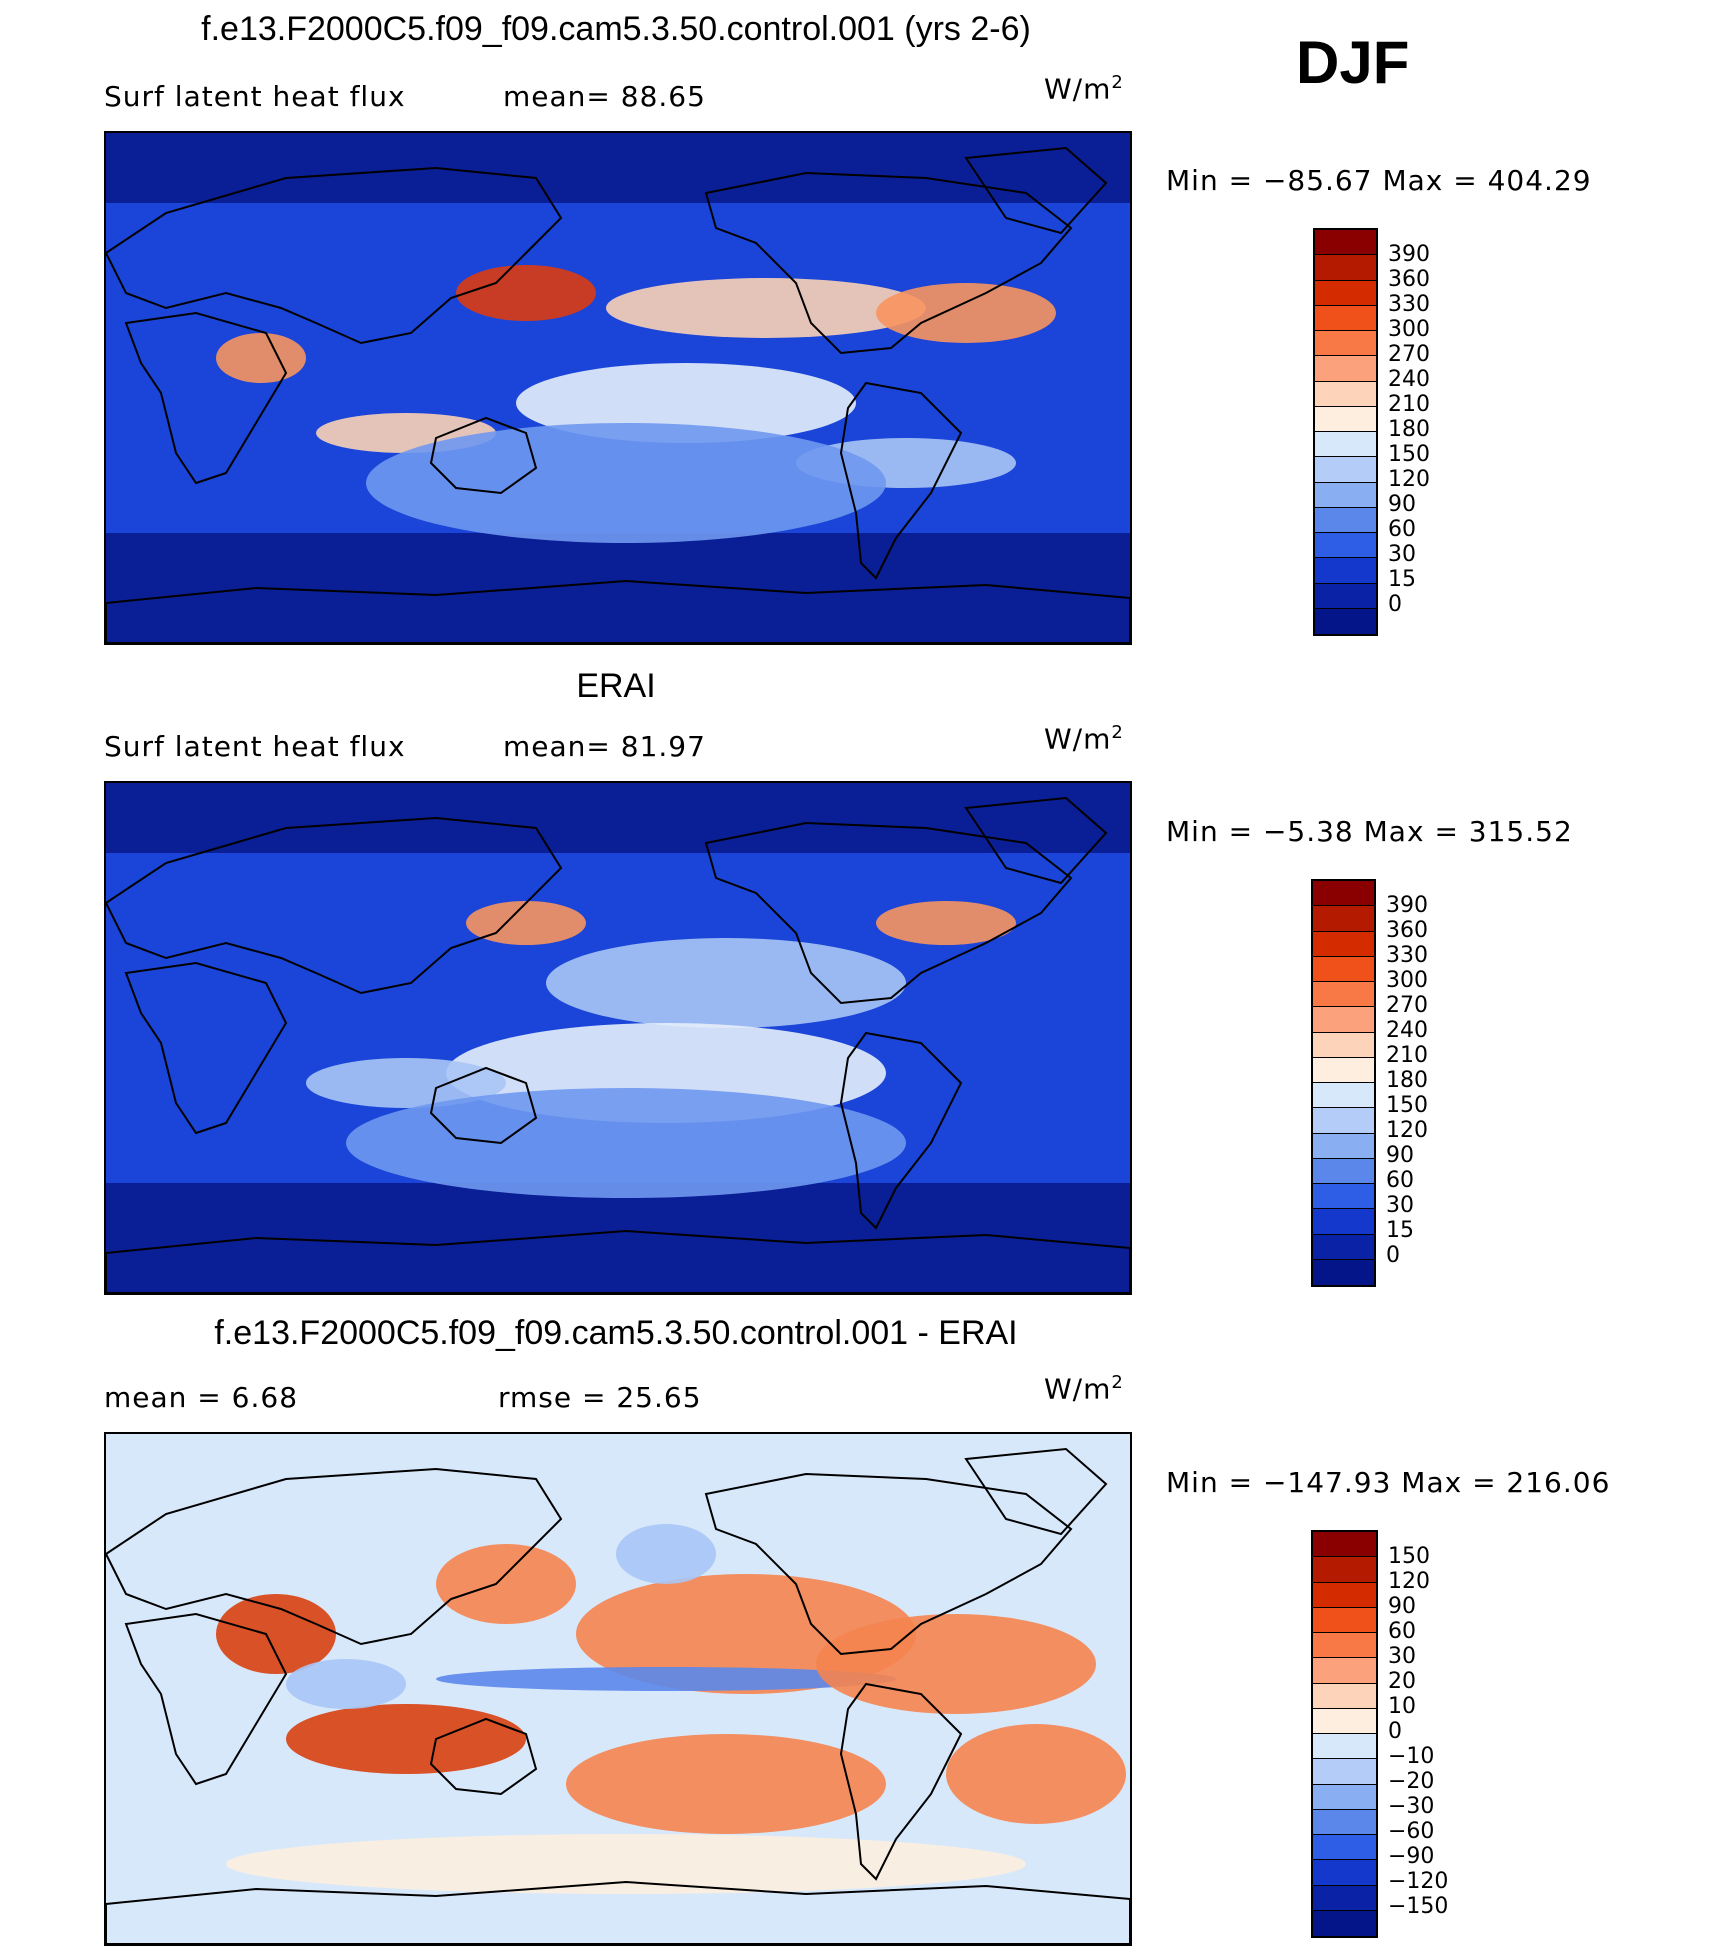  What do you see at coordinates (1409, 329) in the screenshot?
I see `colorbar-tick-label: 300` at bounding box center [1409, 329].